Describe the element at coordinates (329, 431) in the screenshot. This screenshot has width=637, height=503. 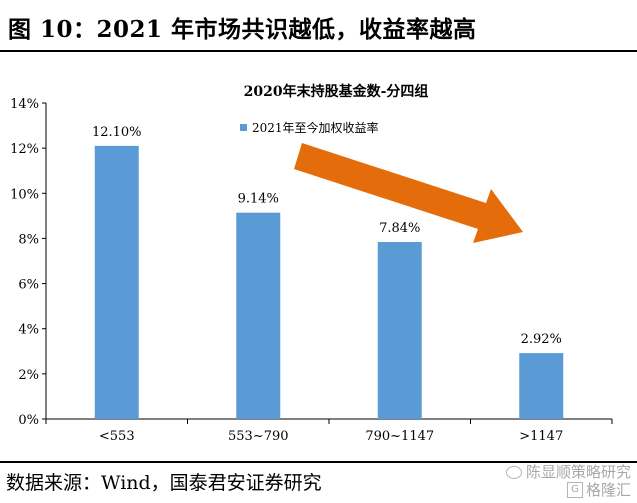
I see `x-axis-ticks: <553 553~790 790~1147 >1147` at that location.